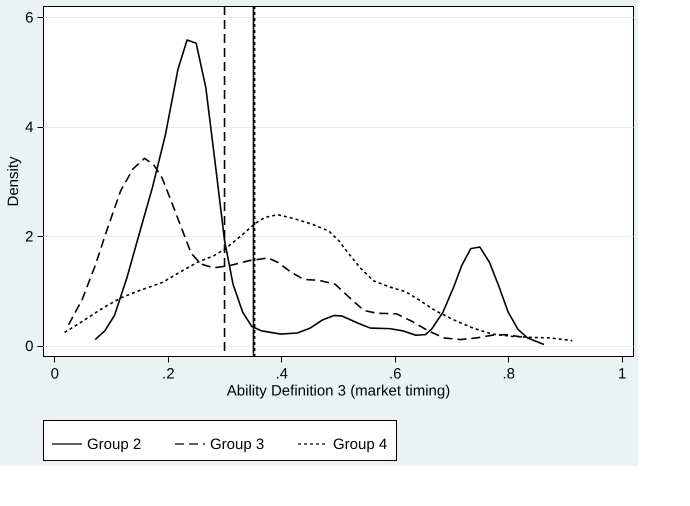 This screenshot has width=690, height=506. I want to click on x-tick-label: 0, so click(55, 374).